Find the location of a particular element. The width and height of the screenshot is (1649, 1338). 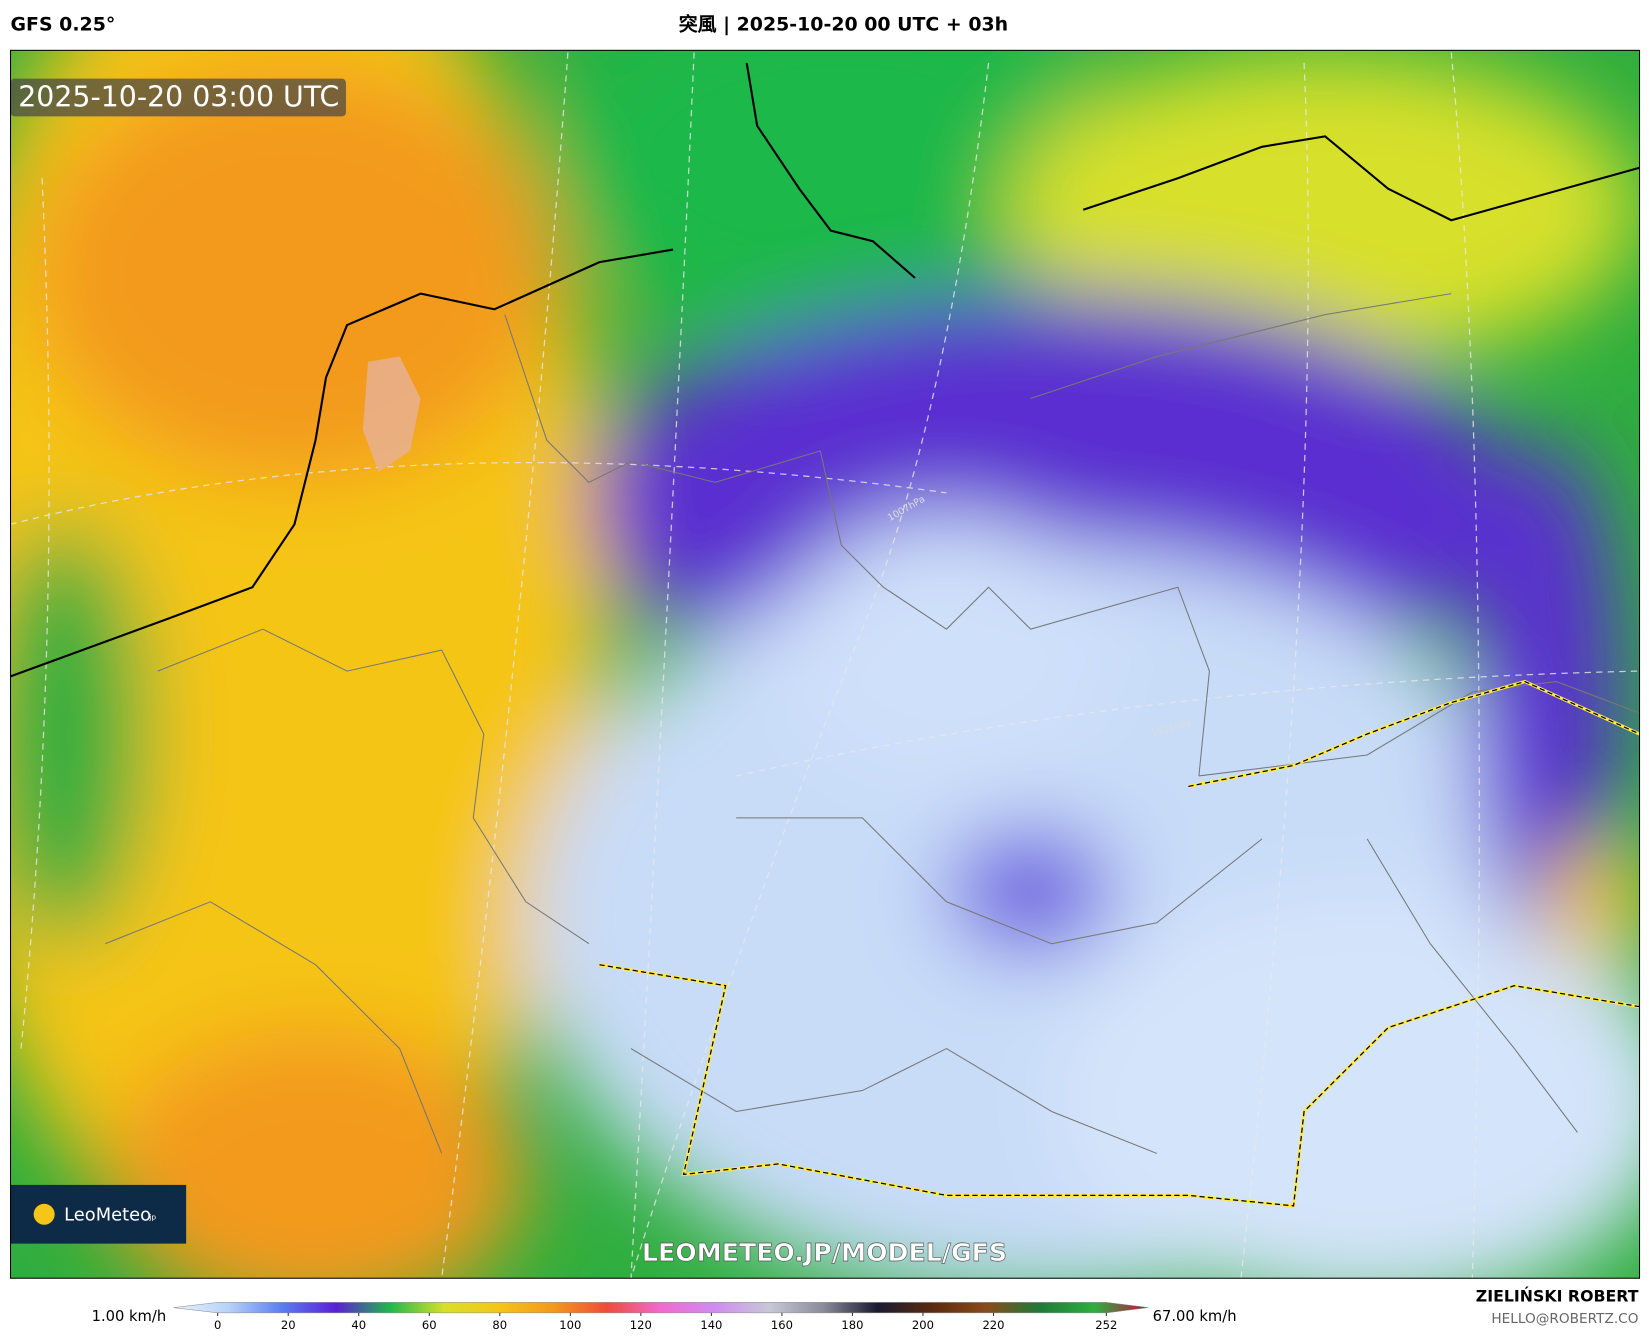

colorbar-tick-label: 100 is located at coordinates (570, 1325).